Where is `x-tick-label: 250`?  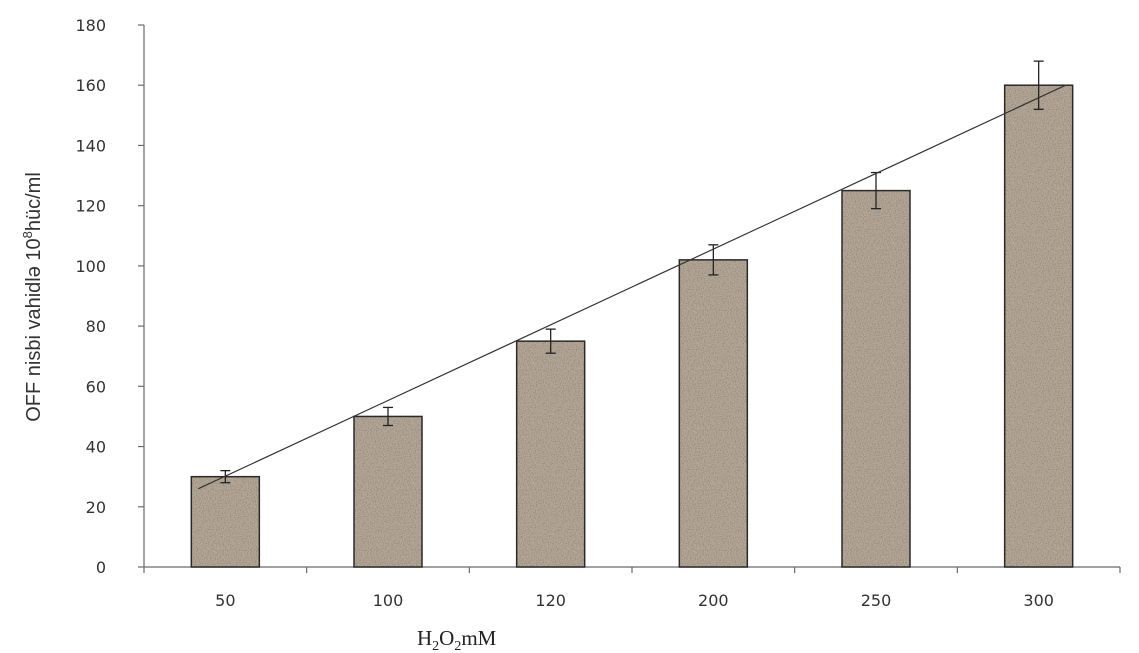 x-tick-label: 250 is located at coordinates (876, 600).